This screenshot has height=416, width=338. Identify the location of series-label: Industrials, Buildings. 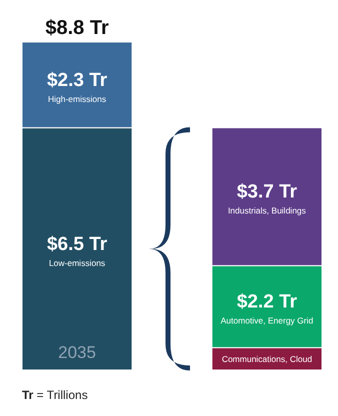
(267, 211).